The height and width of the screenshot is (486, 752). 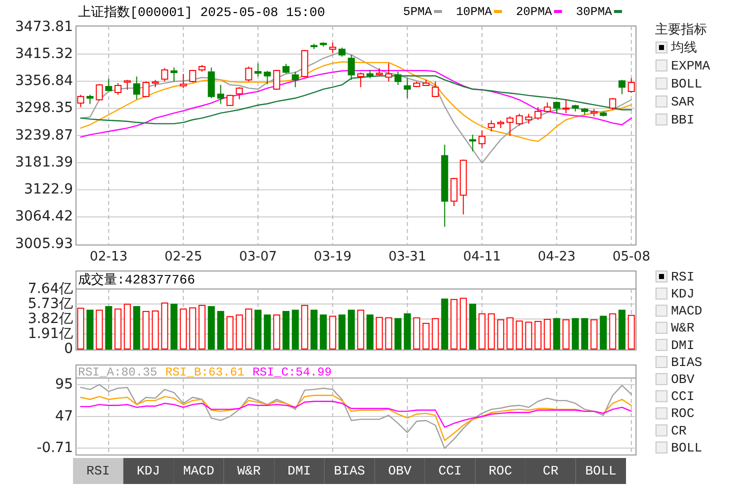 I want to click on y-tick-label: 1.91亿, so click(x=50, y=334).